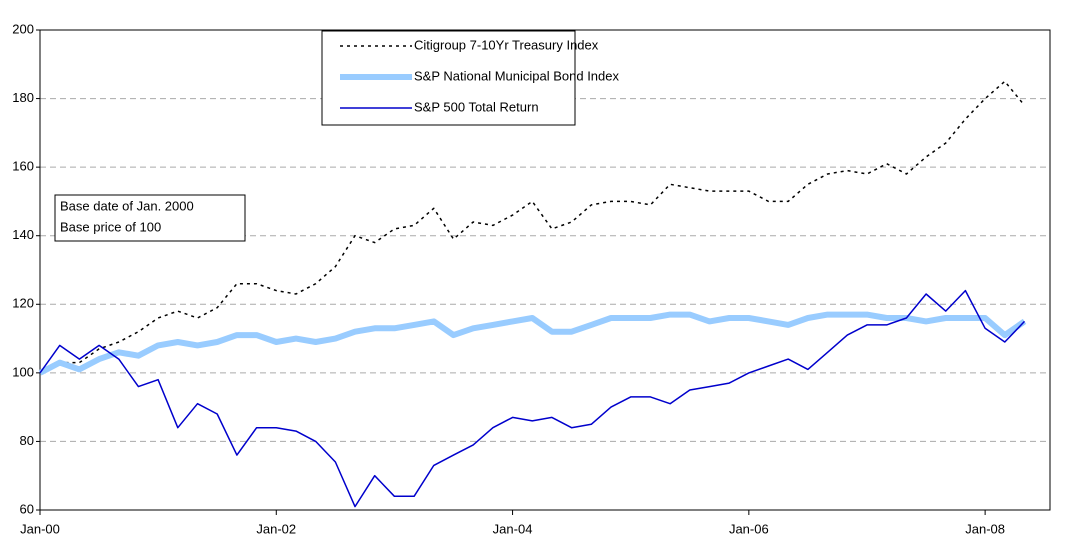 This screenshot has height=542, width=1081. What do you see at coordinates (23, 28) in the screenshot?
I see `y-tick-label: 200` at bounding box center [23, 28].